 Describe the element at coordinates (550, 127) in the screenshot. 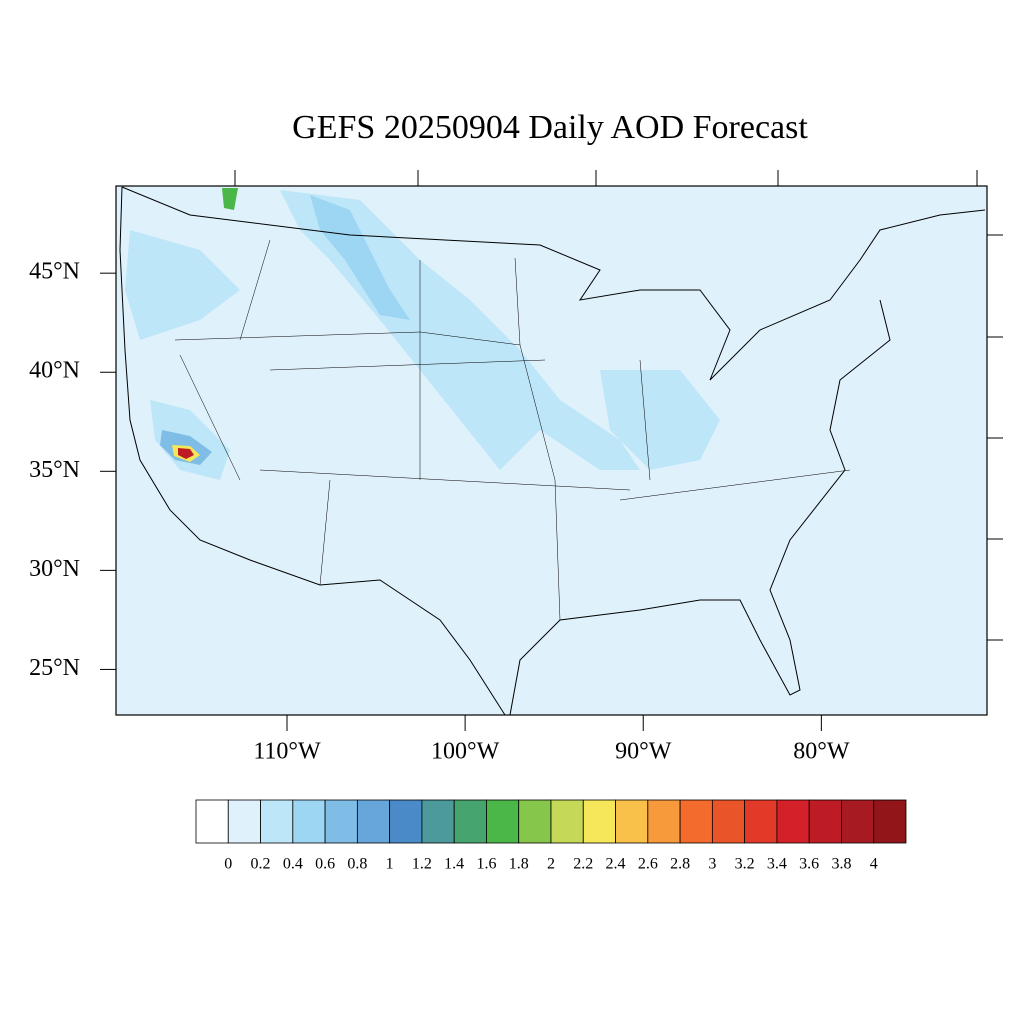

I see `map-title: GEFS 20250904 Daily AOD Forecast` at that location.